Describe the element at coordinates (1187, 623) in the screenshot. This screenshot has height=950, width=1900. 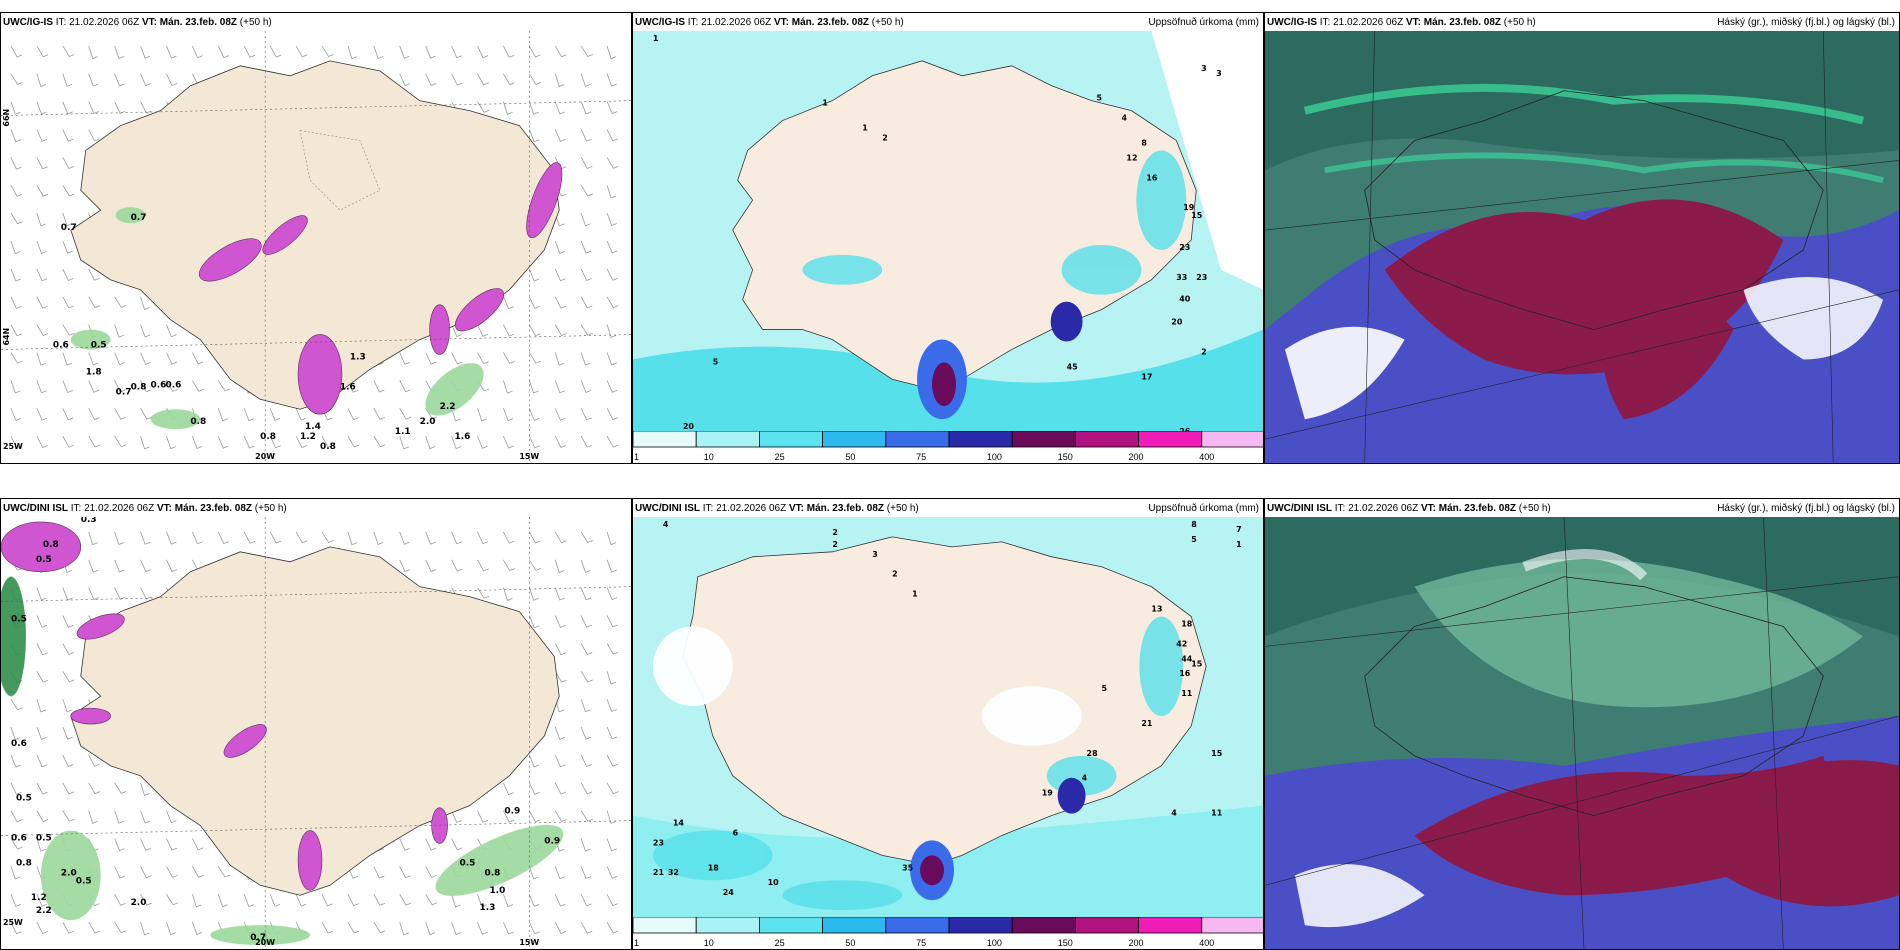
I see `value-label: 18` at that location.